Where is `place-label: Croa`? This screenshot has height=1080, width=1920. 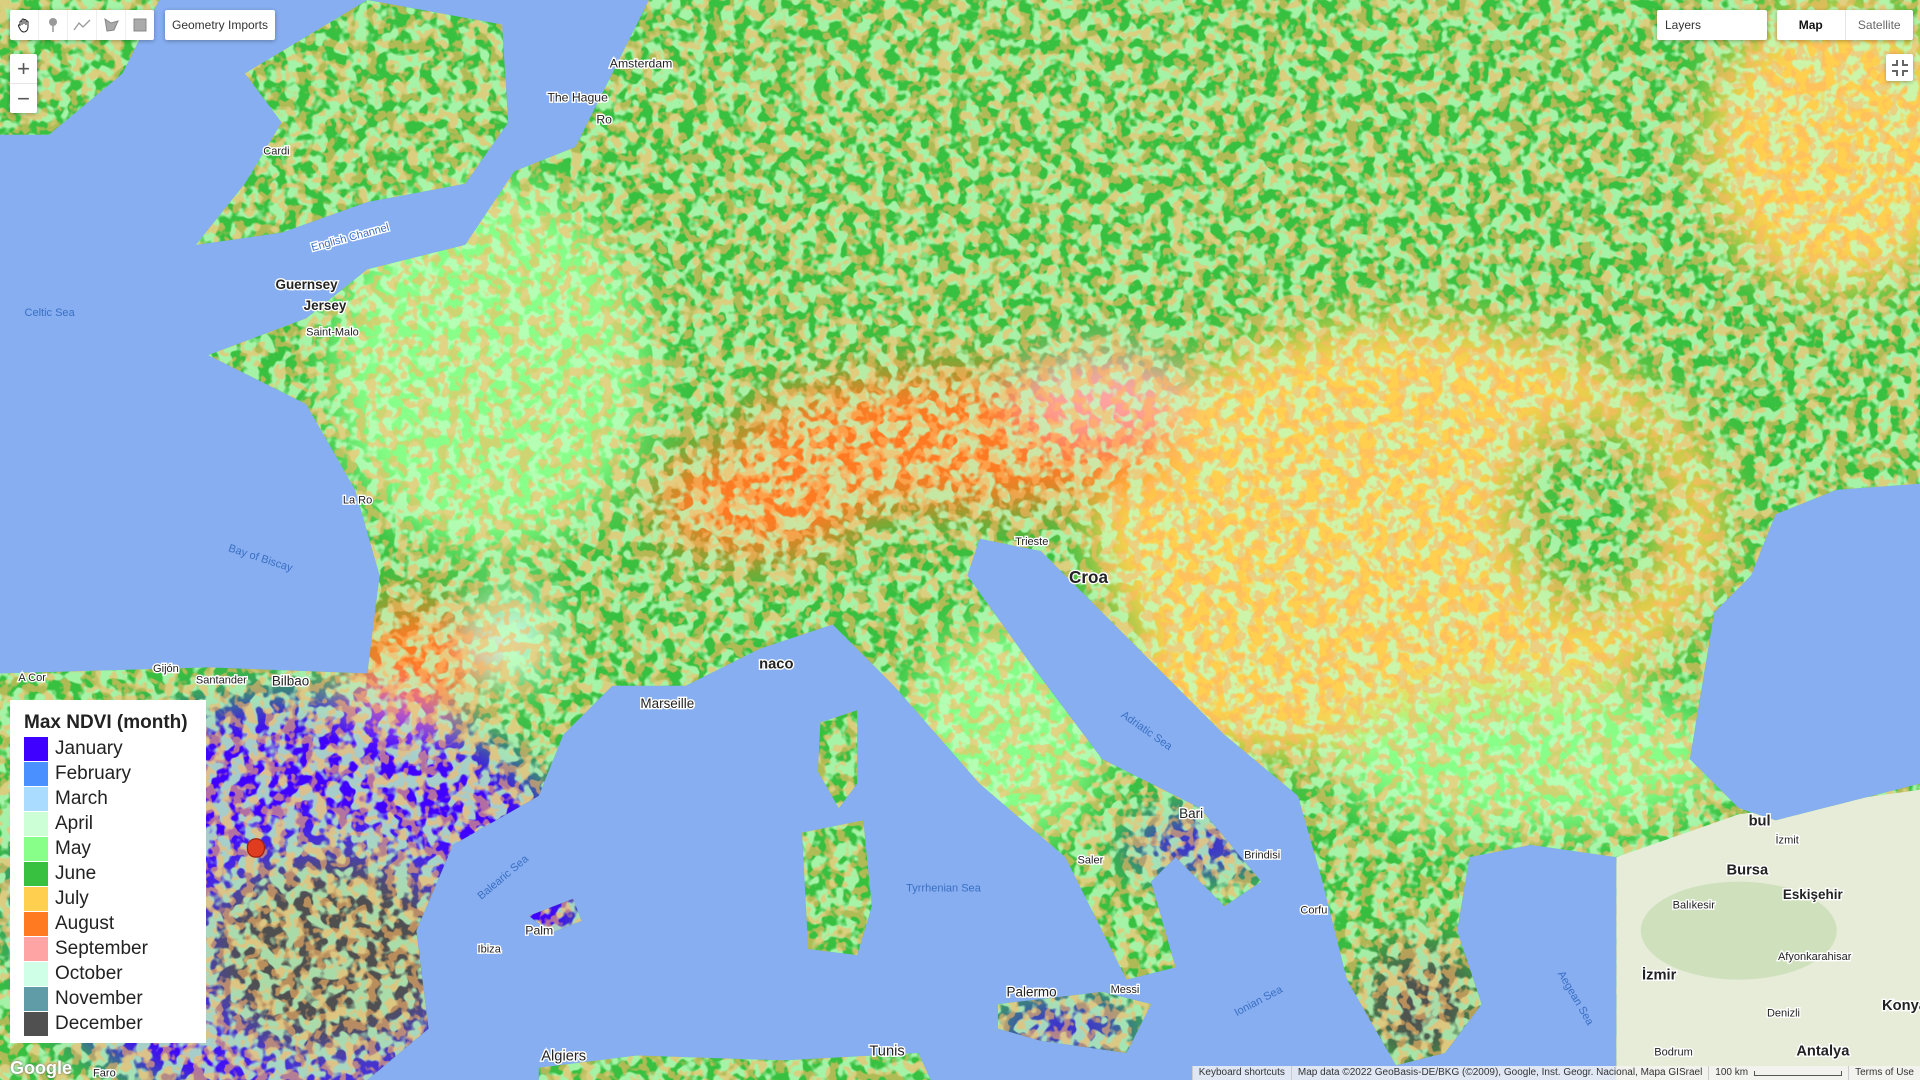
place-label: Croa is located at coordinates (1088, 577).